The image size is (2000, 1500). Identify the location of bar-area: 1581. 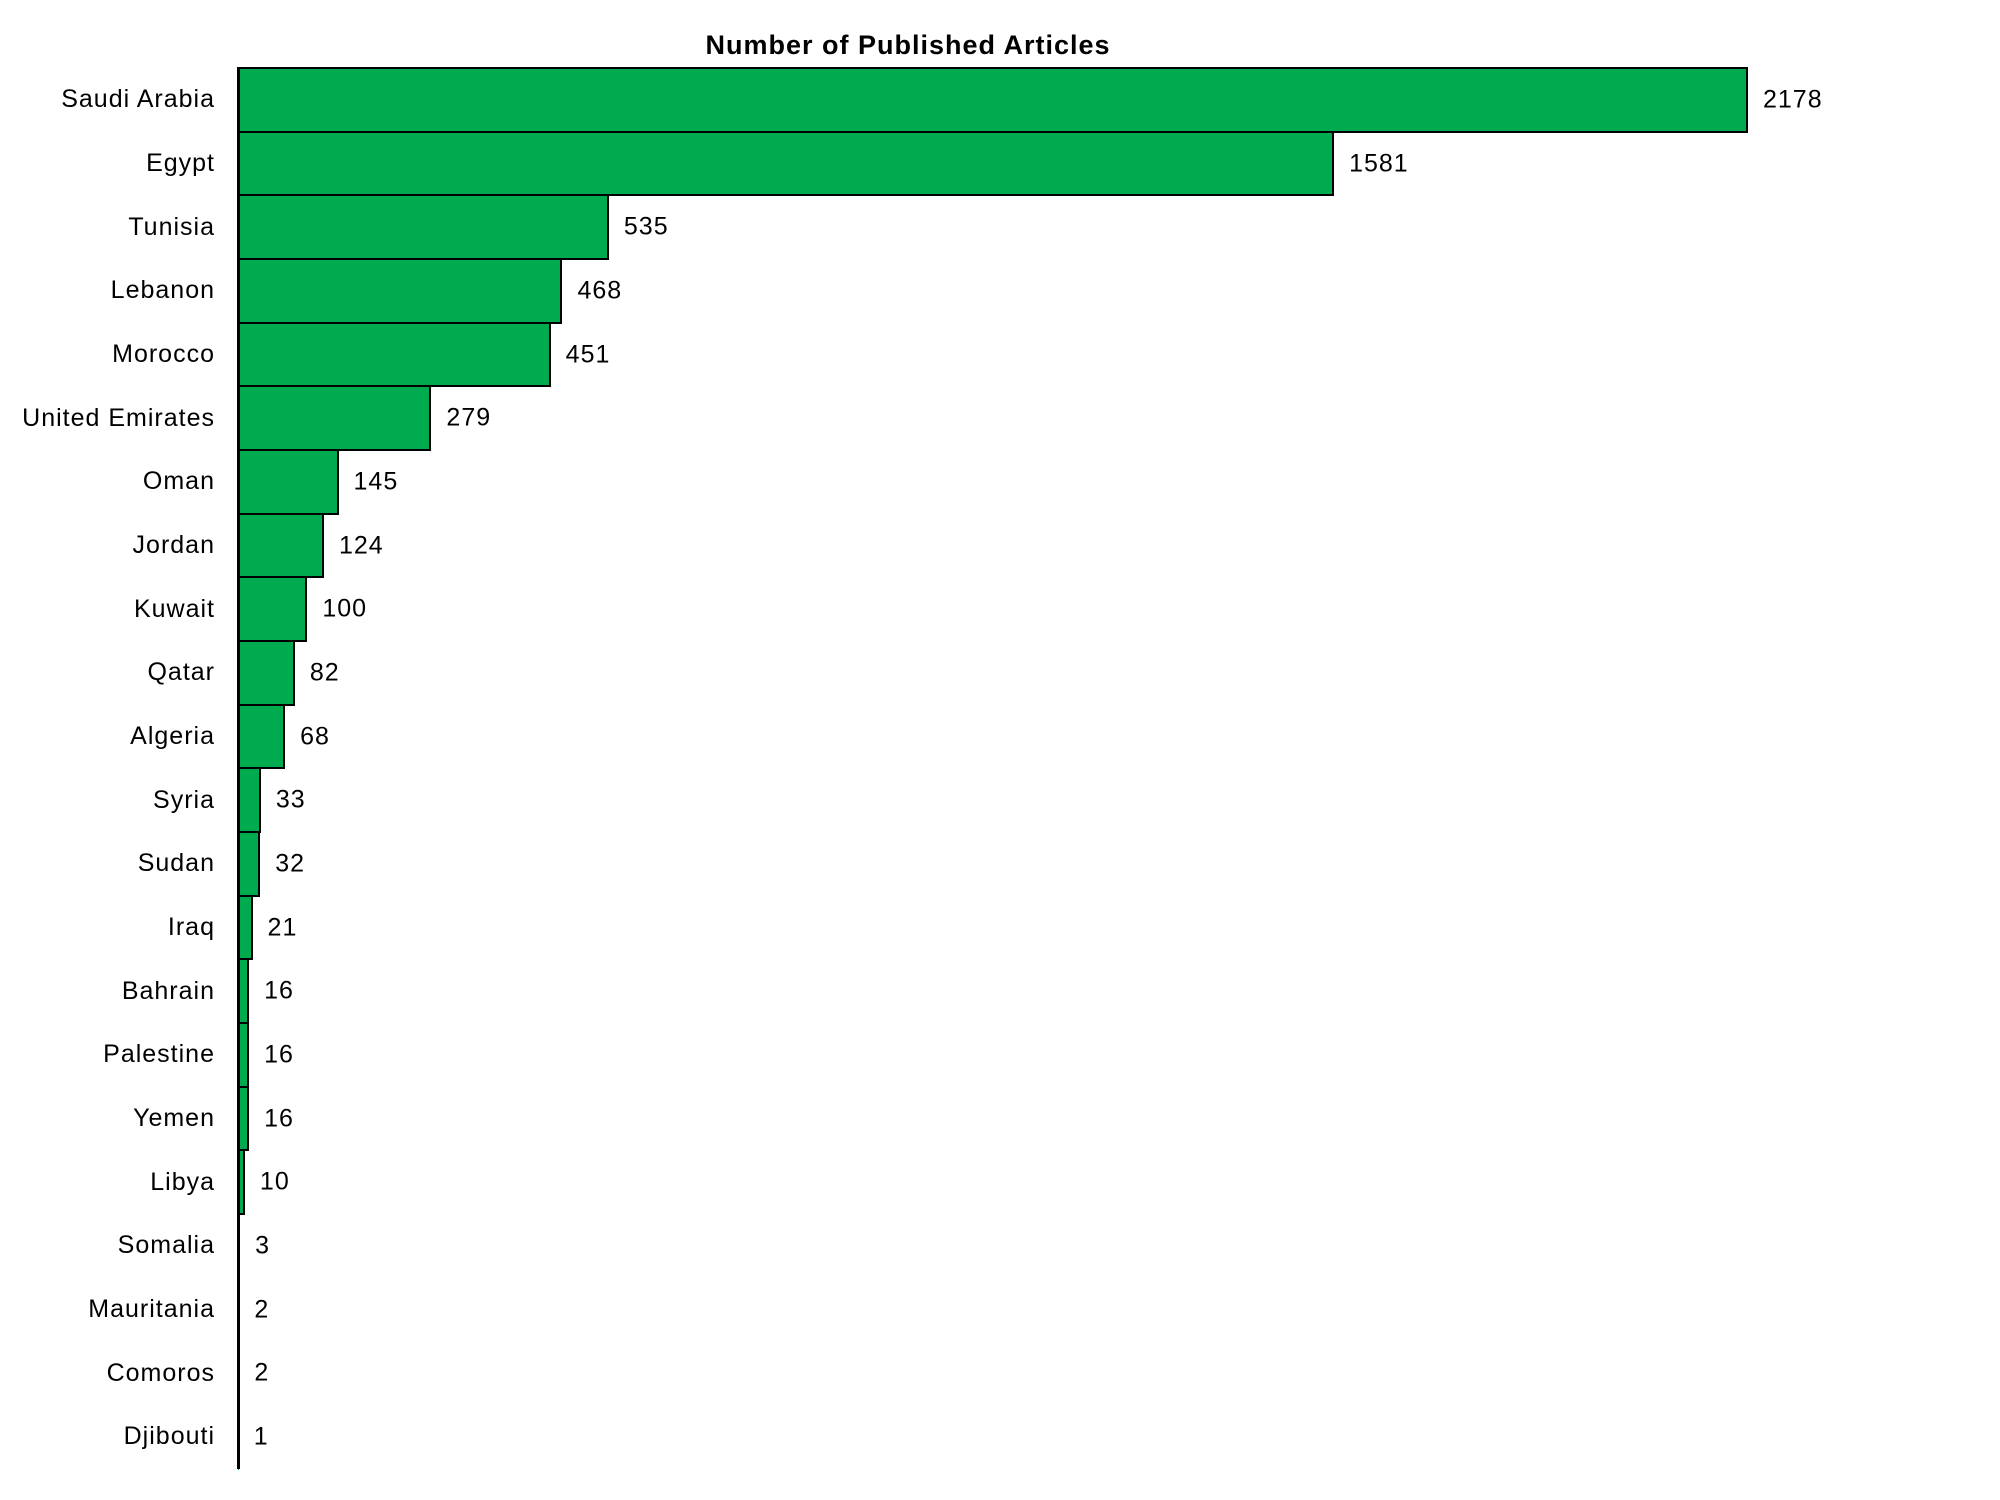
(1119, 163).